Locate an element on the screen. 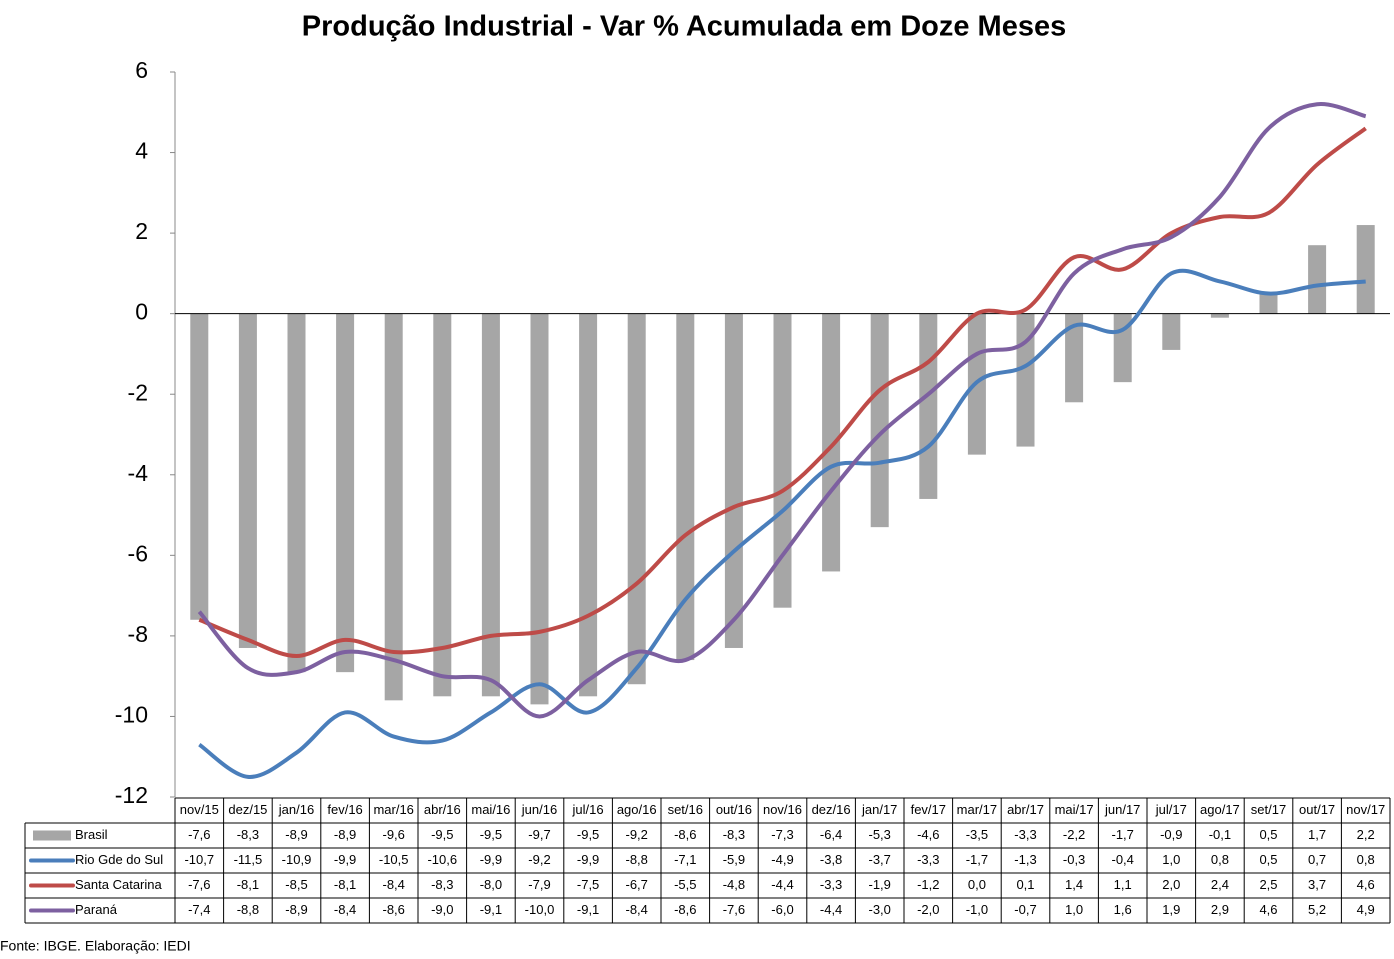  table-value: 2,5 is located at coordinates (1268, 884).